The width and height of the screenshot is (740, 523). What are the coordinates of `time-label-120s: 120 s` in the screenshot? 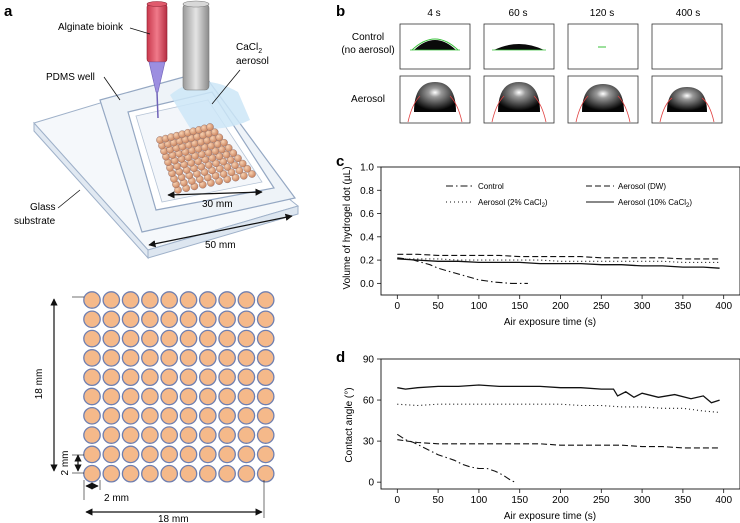 It's located at (602, 13).